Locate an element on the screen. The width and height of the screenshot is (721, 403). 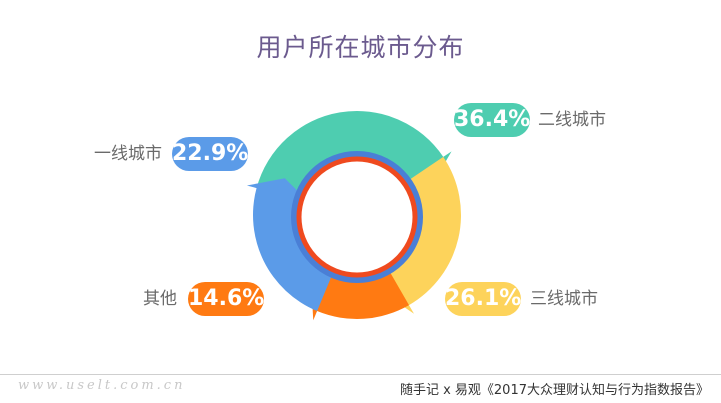
category-other: 其他 is located at coordinates (160, 299).